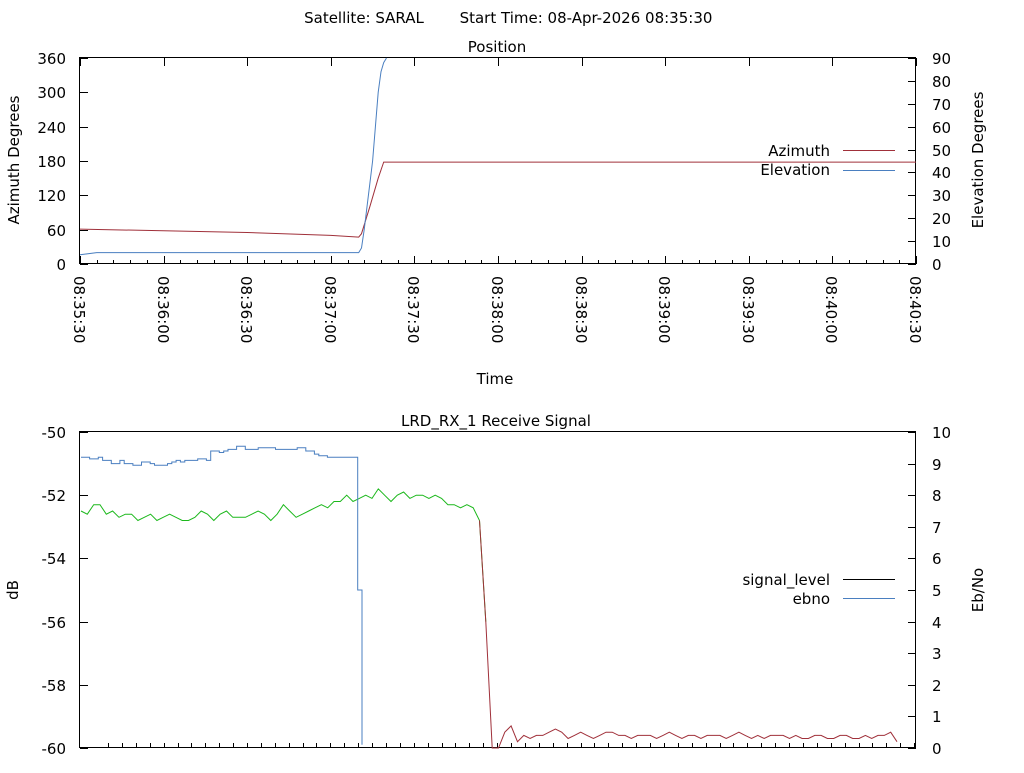  I want to click on signal-y-tick-label: -60, so click(54, 749).